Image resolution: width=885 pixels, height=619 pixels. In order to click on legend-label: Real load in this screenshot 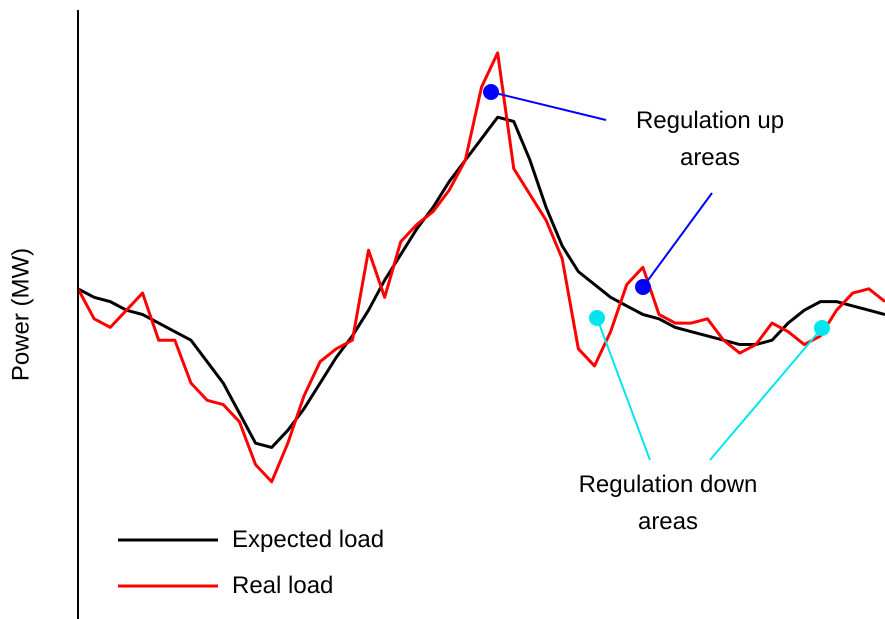, I will do `click(283, 586)`.